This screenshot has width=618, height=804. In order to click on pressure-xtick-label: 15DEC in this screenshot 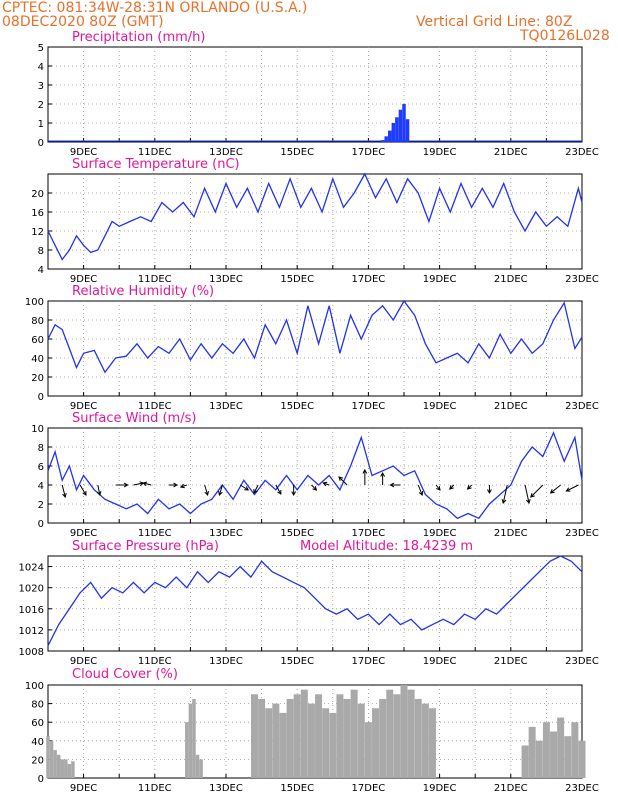, I will do `click(297, 661)`.